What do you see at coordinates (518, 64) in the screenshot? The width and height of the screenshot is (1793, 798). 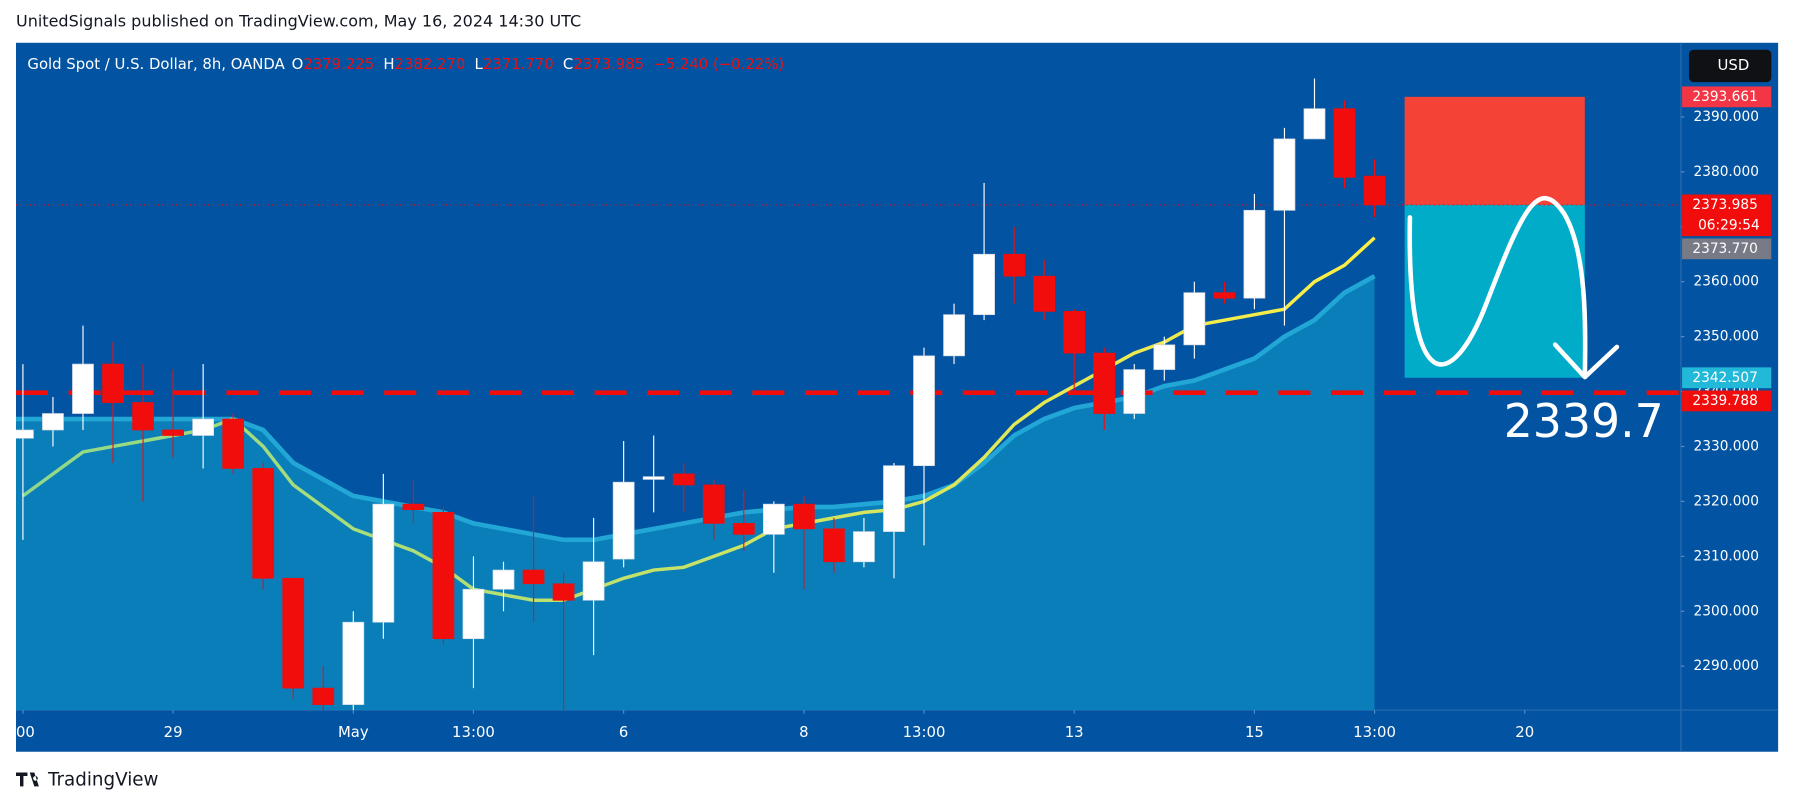 I see `legend-value: 2371.770` at bounding box center [518, 64].